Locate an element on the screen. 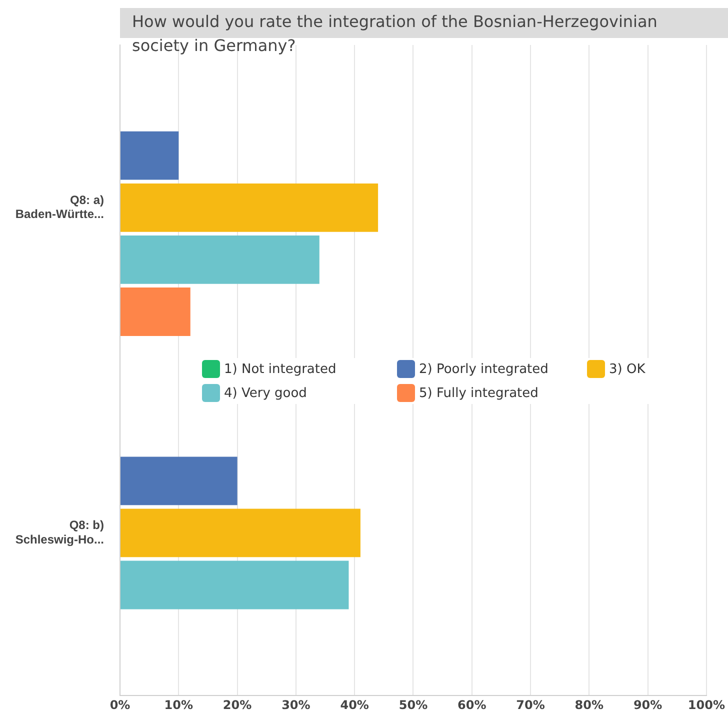 The height and width of the screenshot is (718, 728). x-tick-label: 40% is located at coordinates (354, 705).